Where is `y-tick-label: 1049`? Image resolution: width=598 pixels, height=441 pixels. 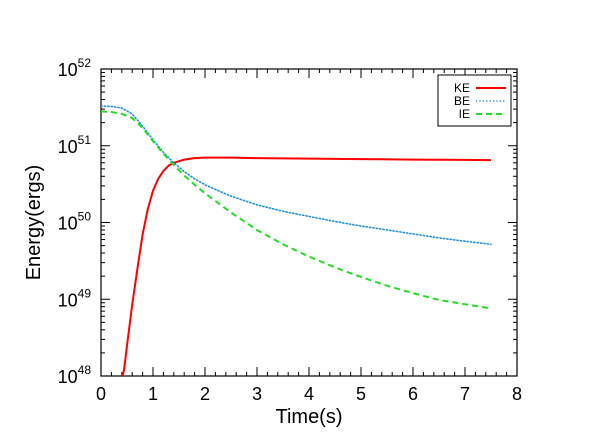 y-tick-label: 1049 is located at coordinates (75, 298).